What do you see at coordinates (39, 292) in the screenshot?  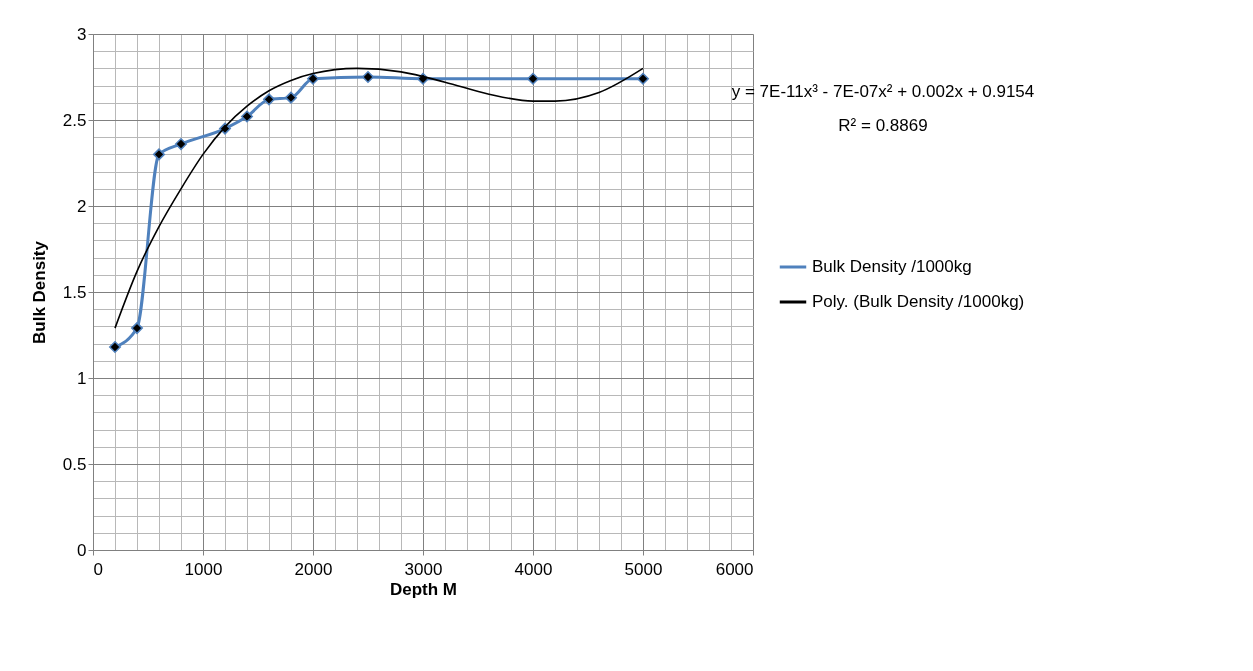 I see `y-axis-title: Bulk Density` at bounding box center [39, 292].